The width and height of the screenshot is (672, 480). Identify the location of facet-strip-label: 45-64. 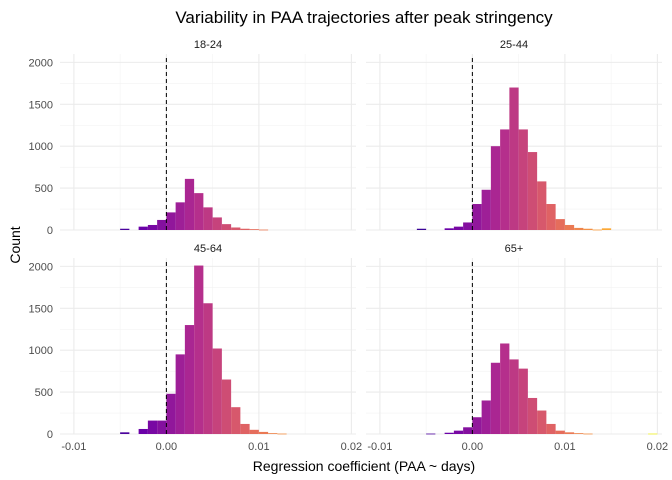
(208, 249).